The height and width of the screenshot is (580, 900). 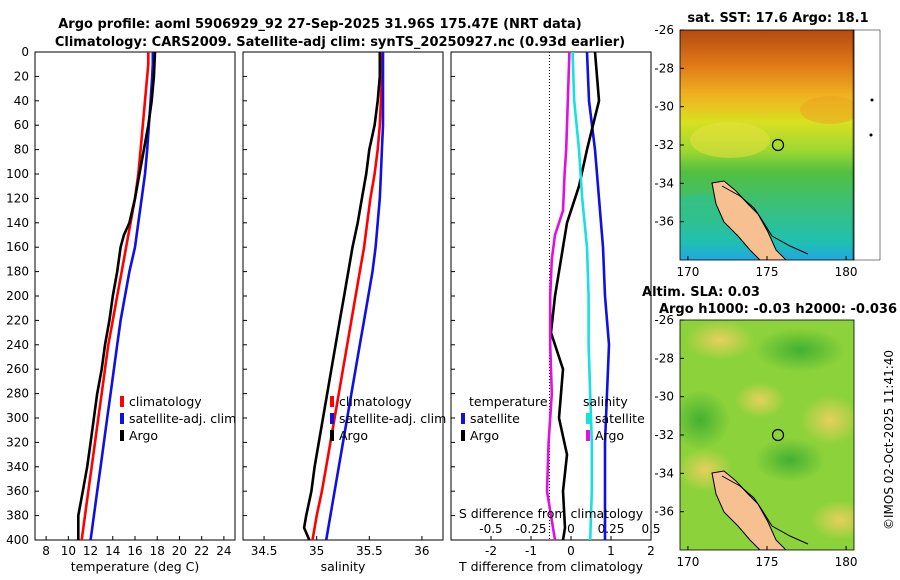 I want to click on series-line-argo, so click(x=117, y=295).